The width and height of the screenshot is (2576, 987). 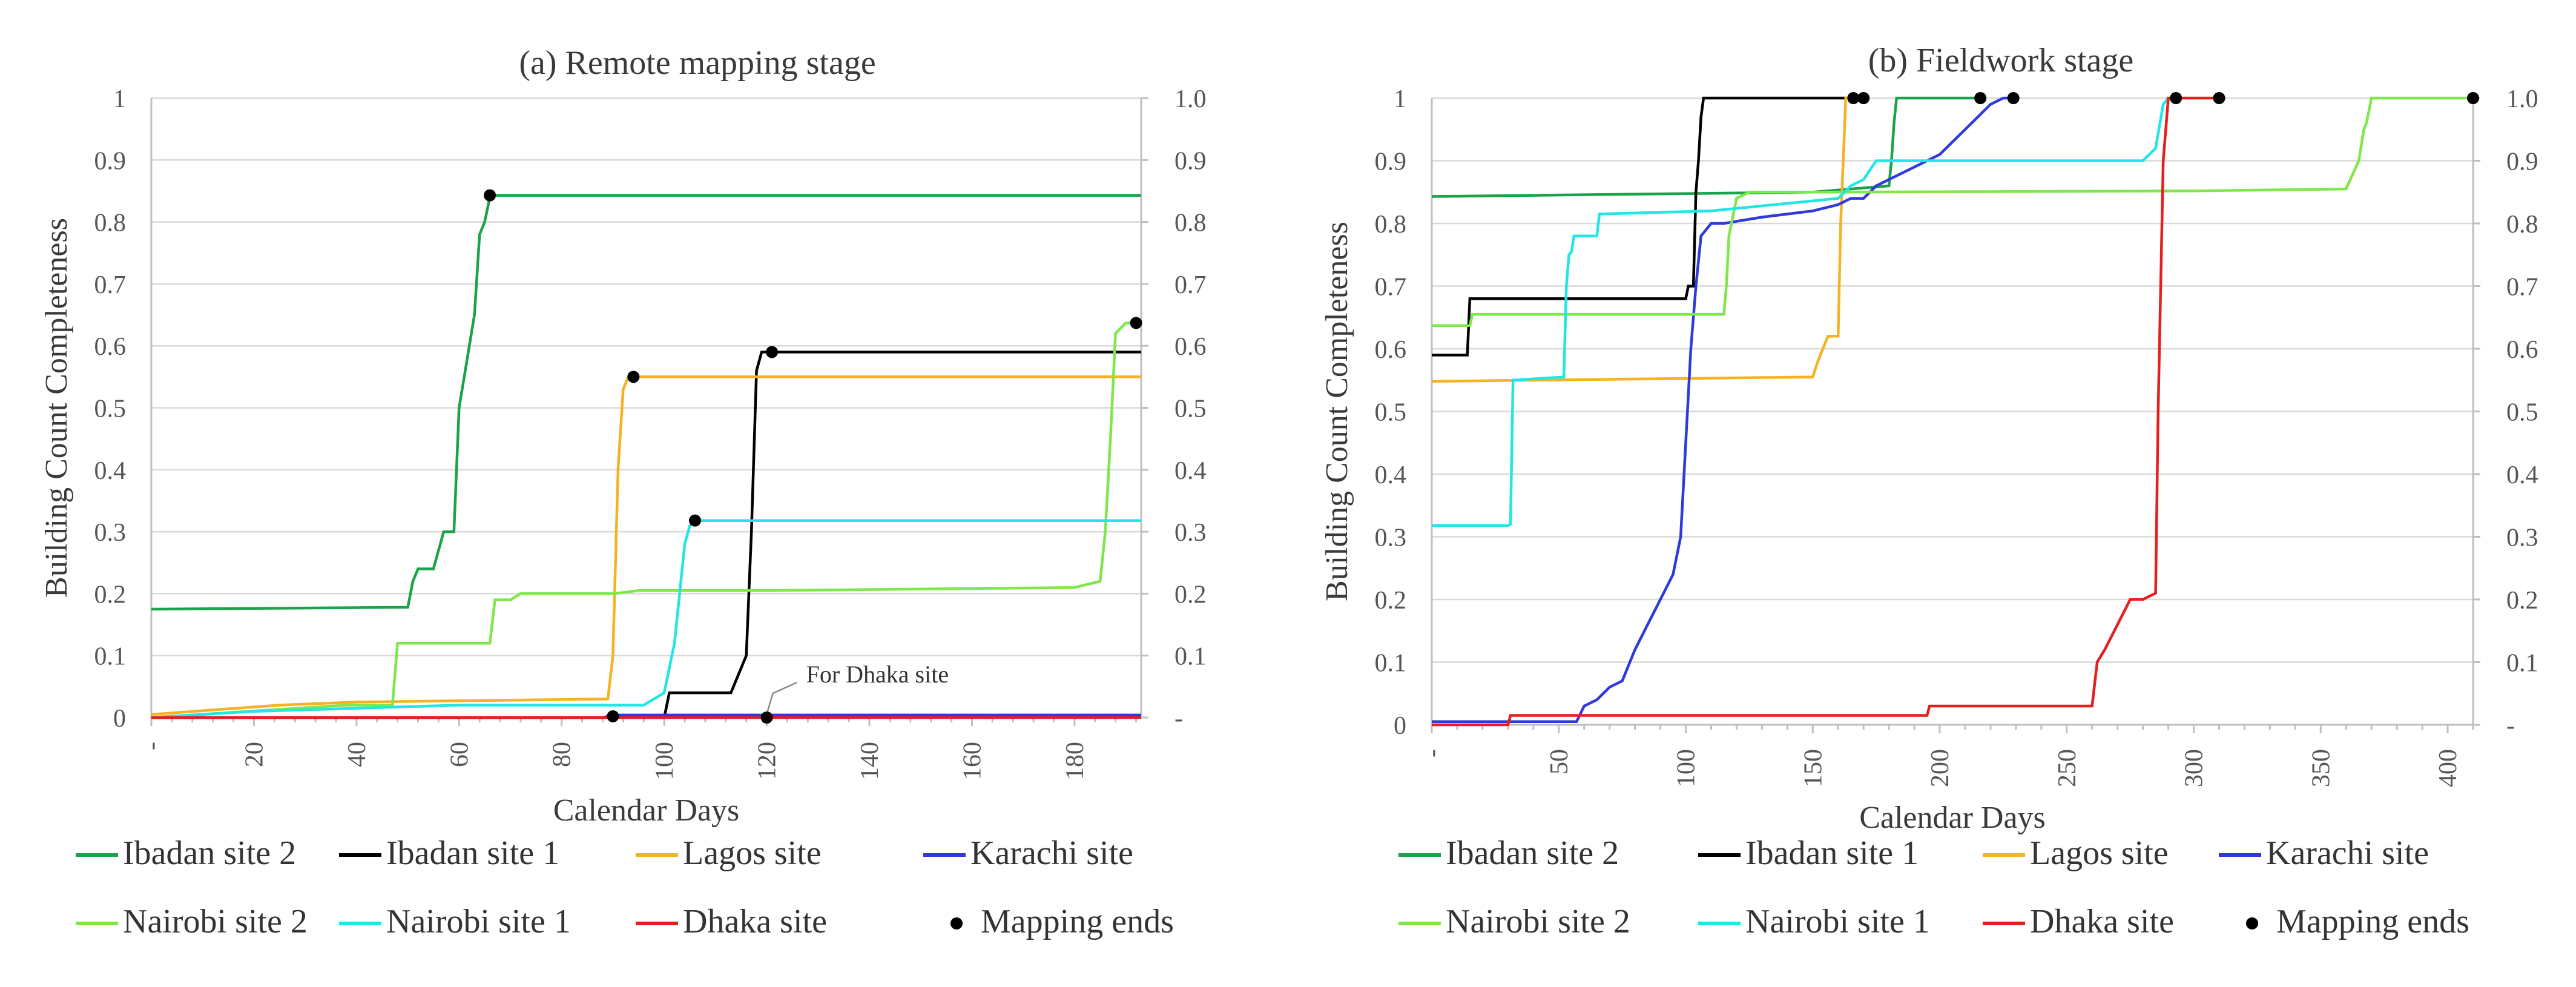 I want to click on legend-label: Karachi site, so click(x=2347, y=853).